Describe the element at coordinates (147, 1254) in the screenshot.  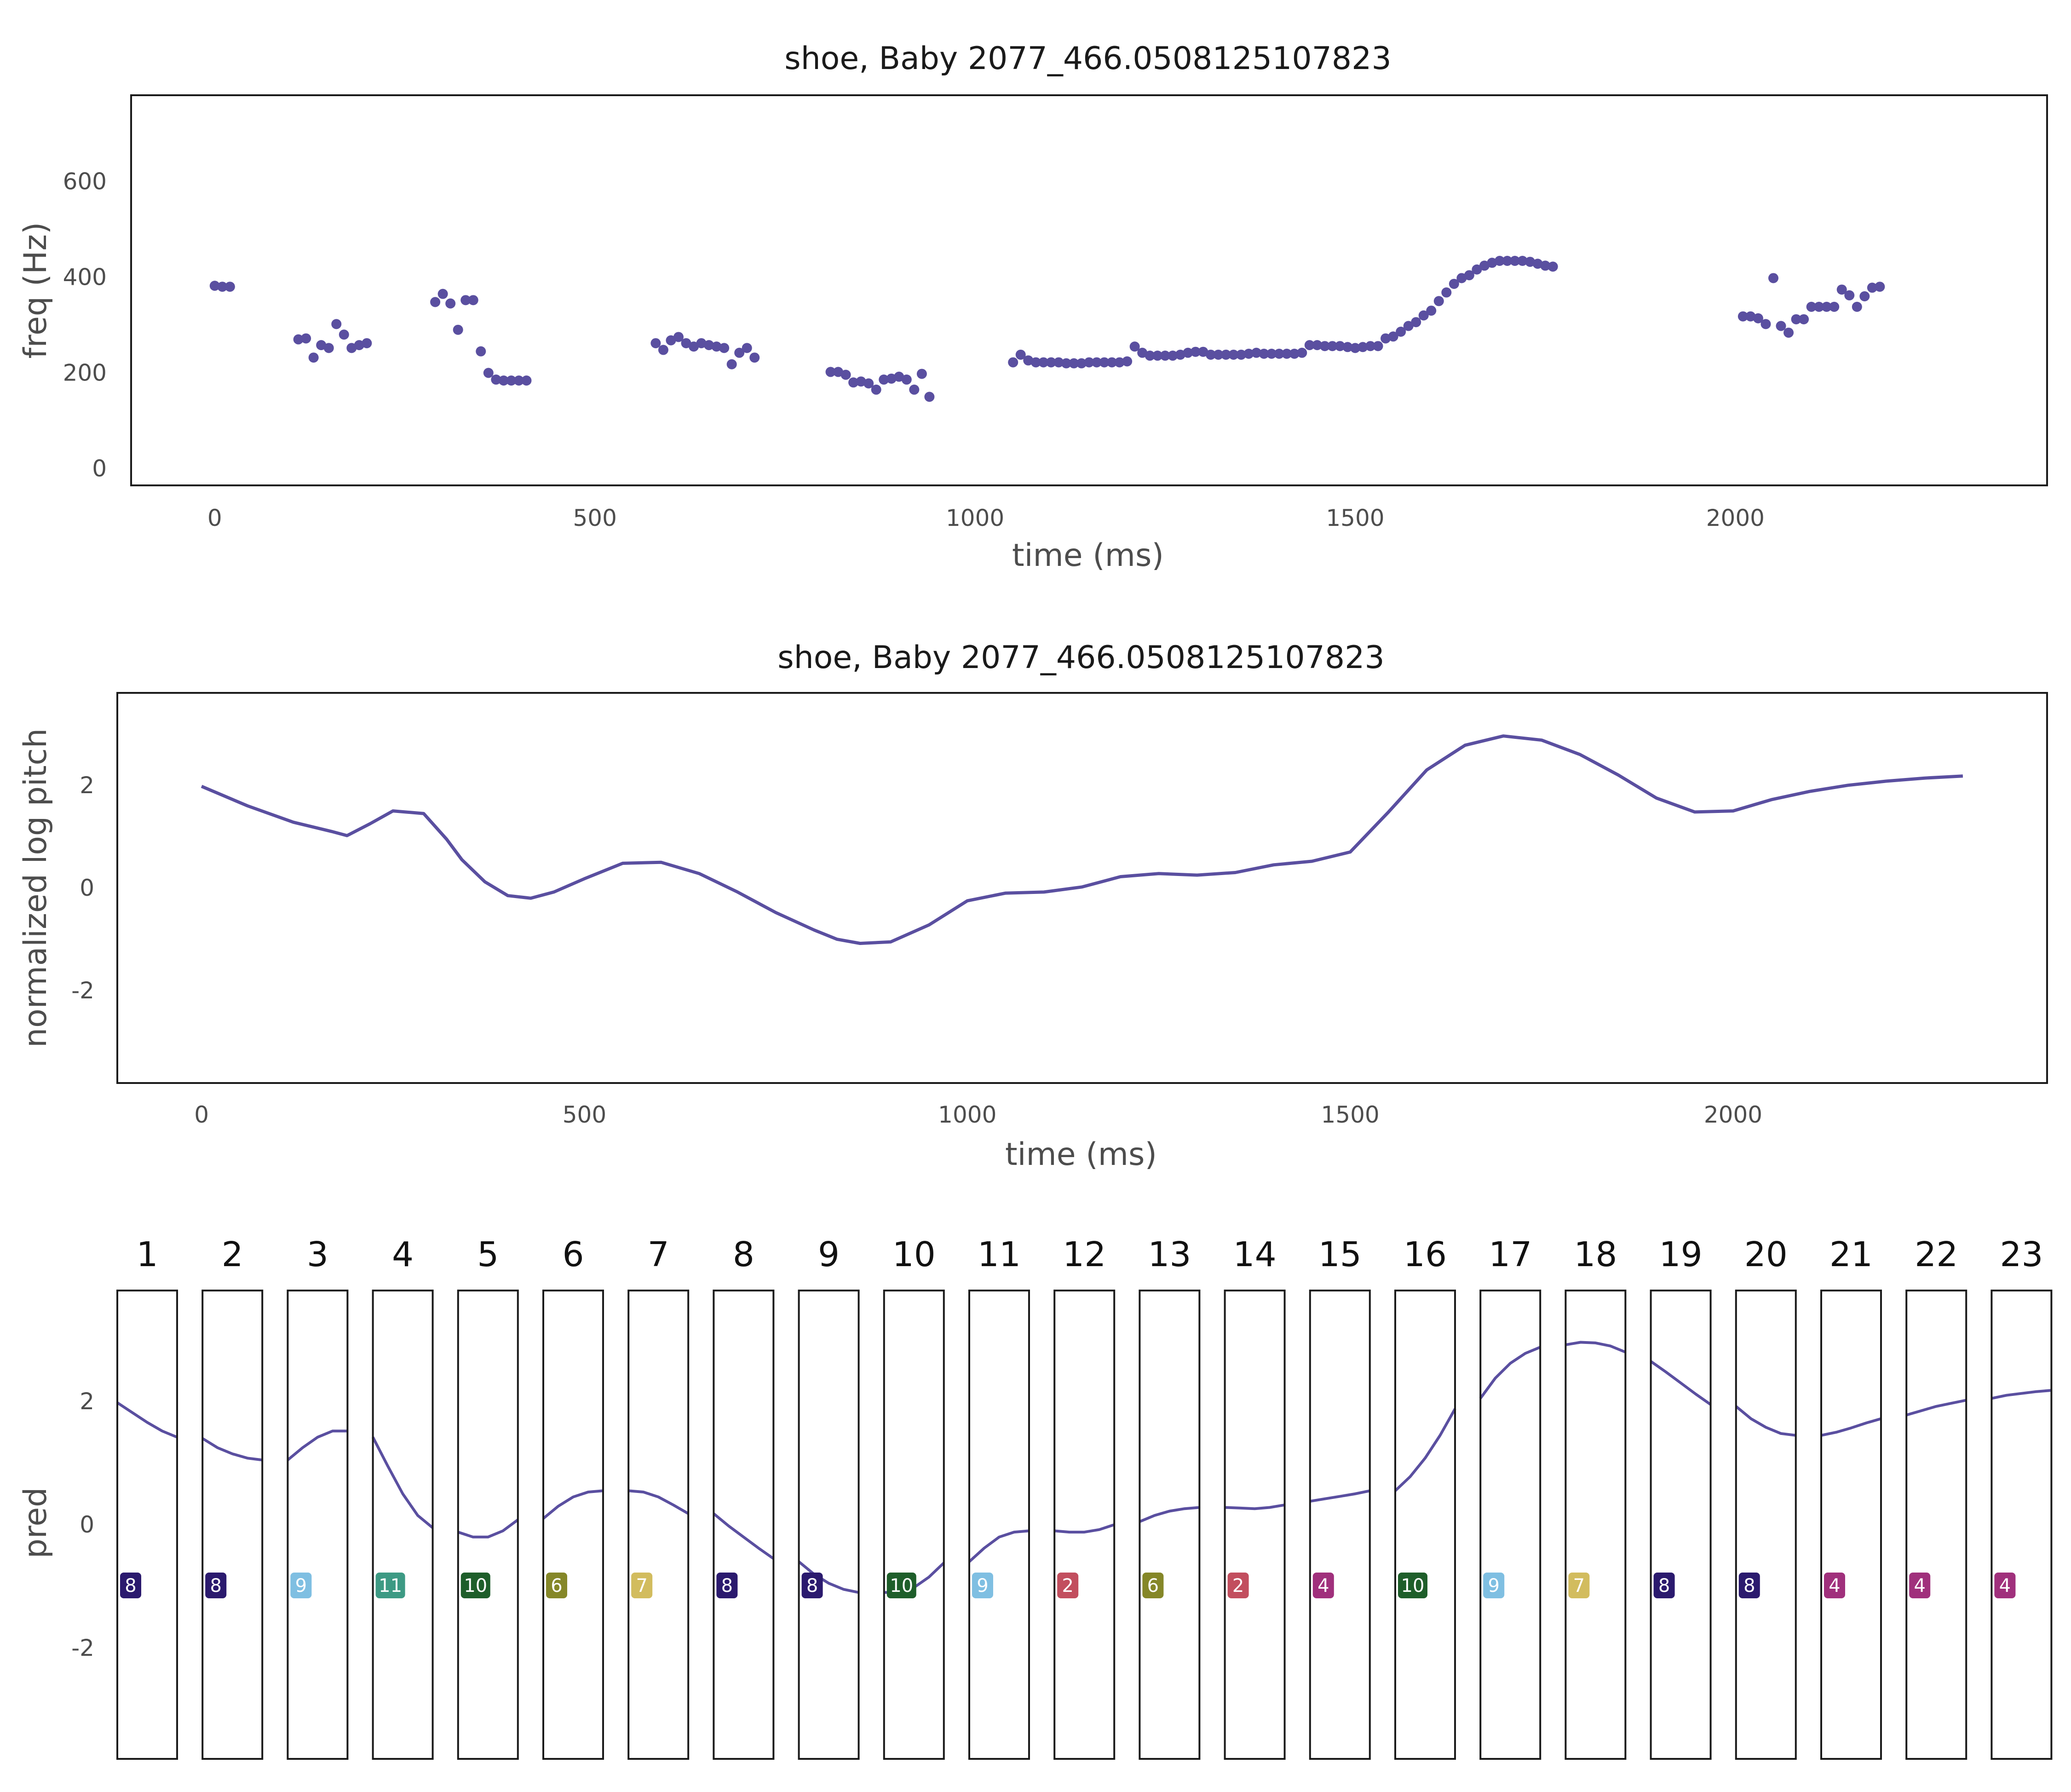
I see `segment-number: 1` at that location.